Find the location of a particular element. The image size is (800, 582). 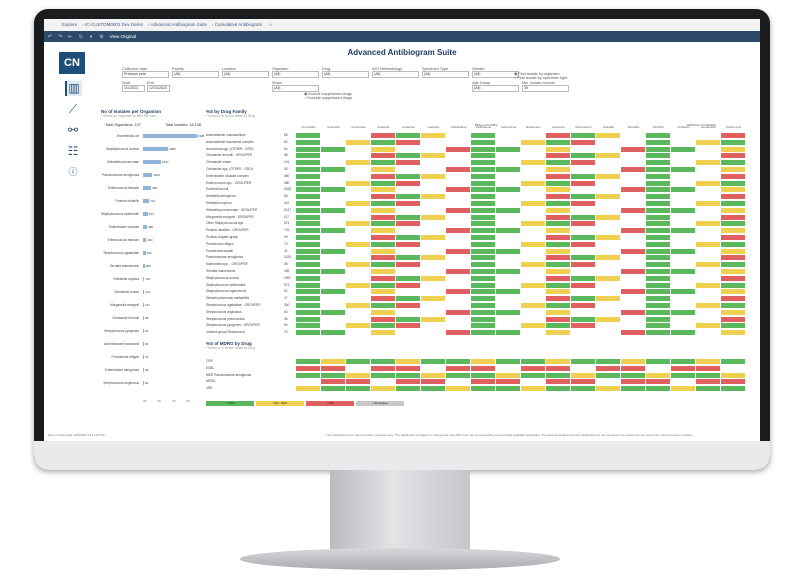

bar-row: Pseudomonas aeruginosa 1105 is located at coordinates (151, 175).